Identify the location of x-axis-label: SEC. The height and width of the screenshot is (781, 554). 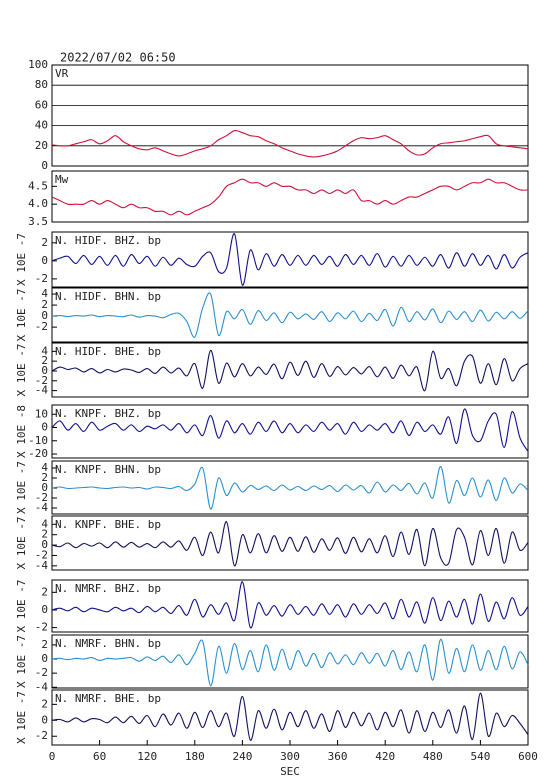
(290, 771).